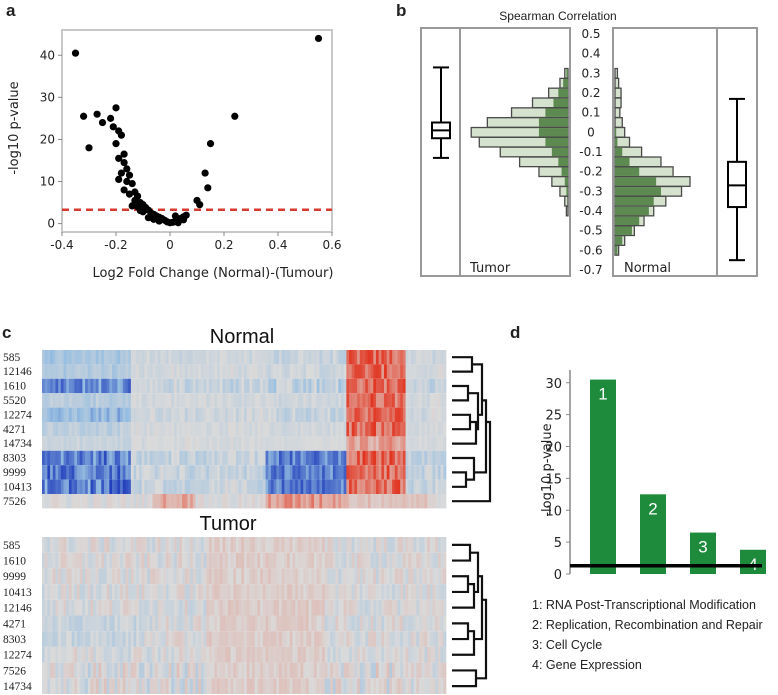  I want to click on normal-hist-highlight, so click(627, 171).